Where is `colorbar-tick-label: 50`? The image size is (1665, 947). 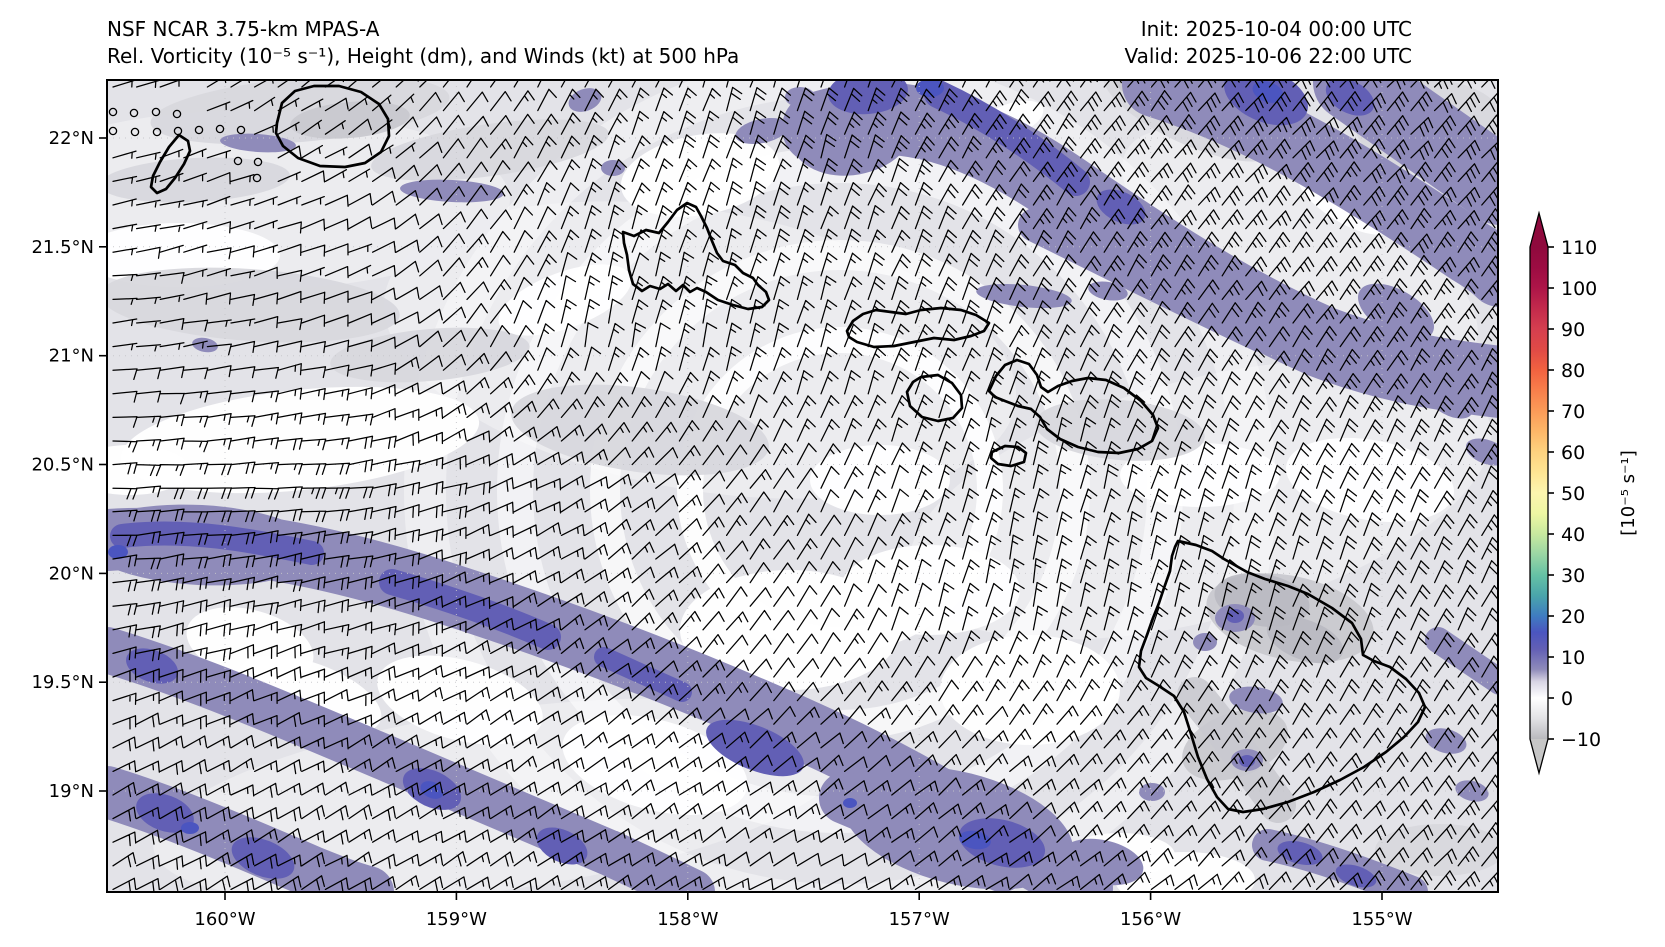
colorbar-tick-label: 50 is located at coordinates (1573, 494).